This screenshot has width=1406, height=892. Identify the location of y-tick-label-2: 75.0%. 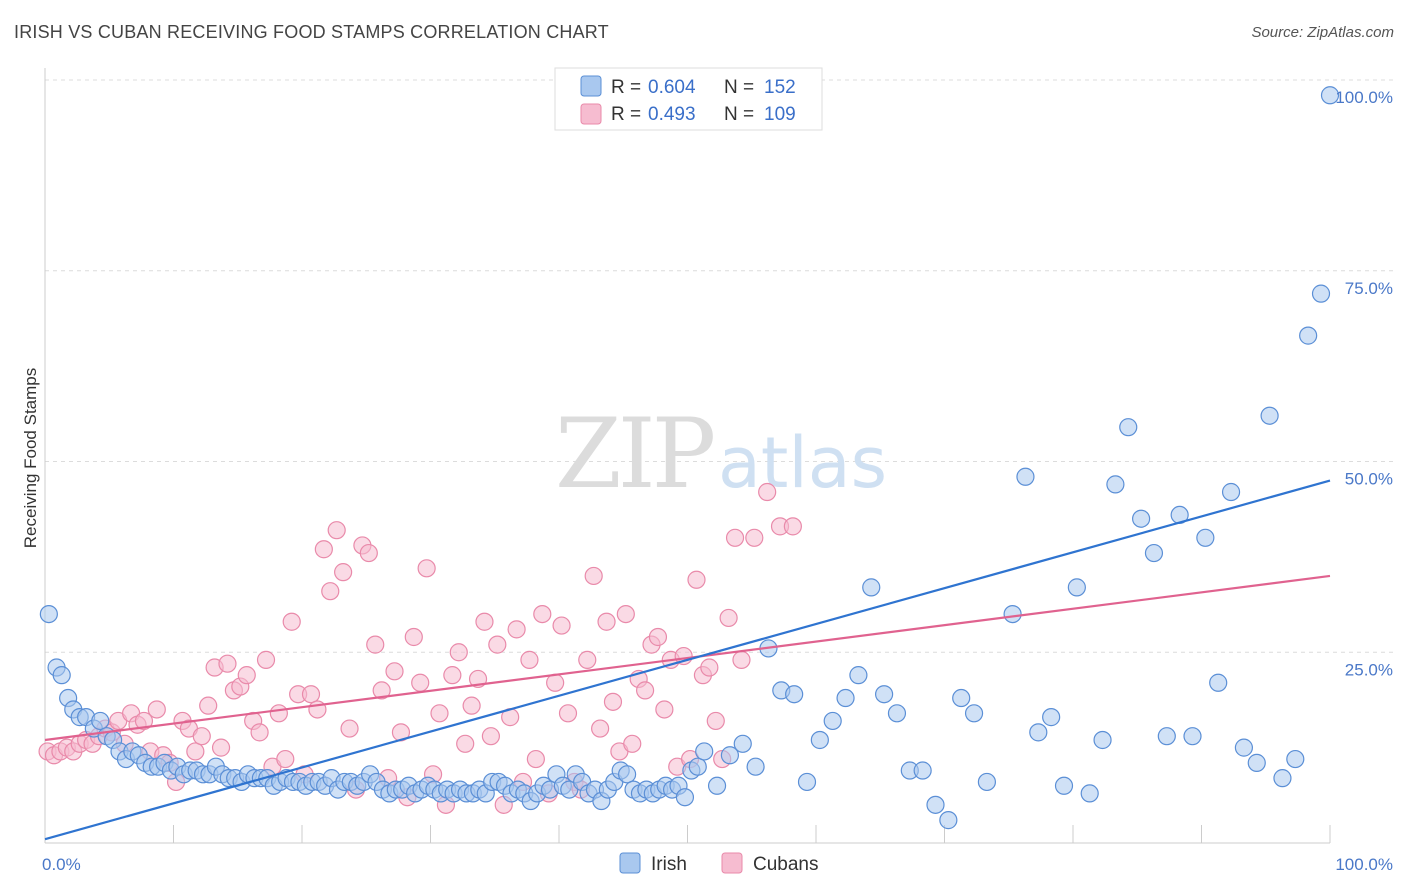
(1369, 288).